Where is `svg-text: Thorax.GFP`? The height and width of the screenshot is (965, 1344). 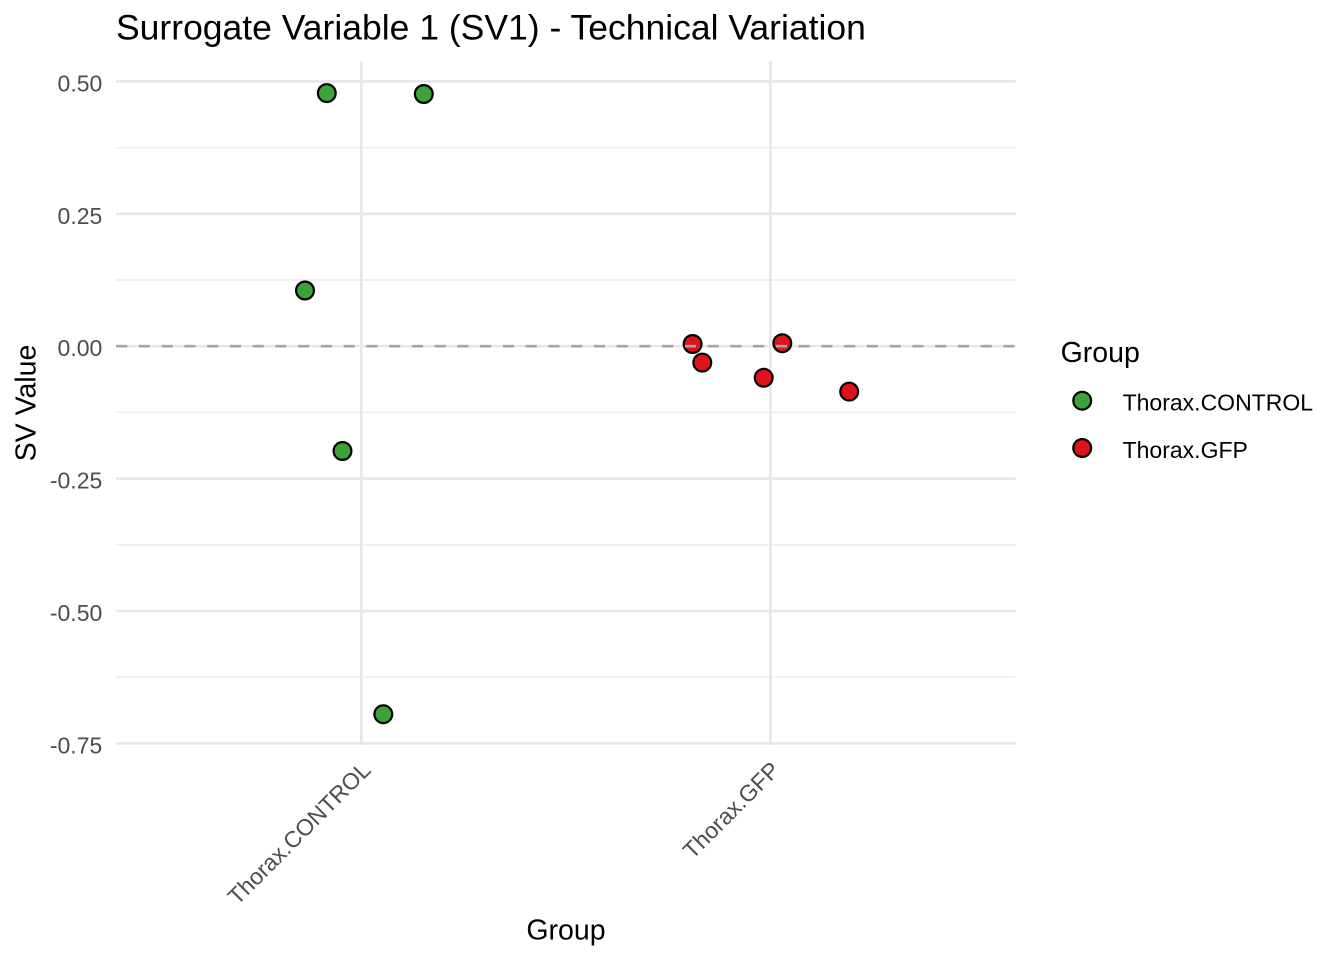 svg-text: Thorax.GFP is located at coordinates (1185, 450).